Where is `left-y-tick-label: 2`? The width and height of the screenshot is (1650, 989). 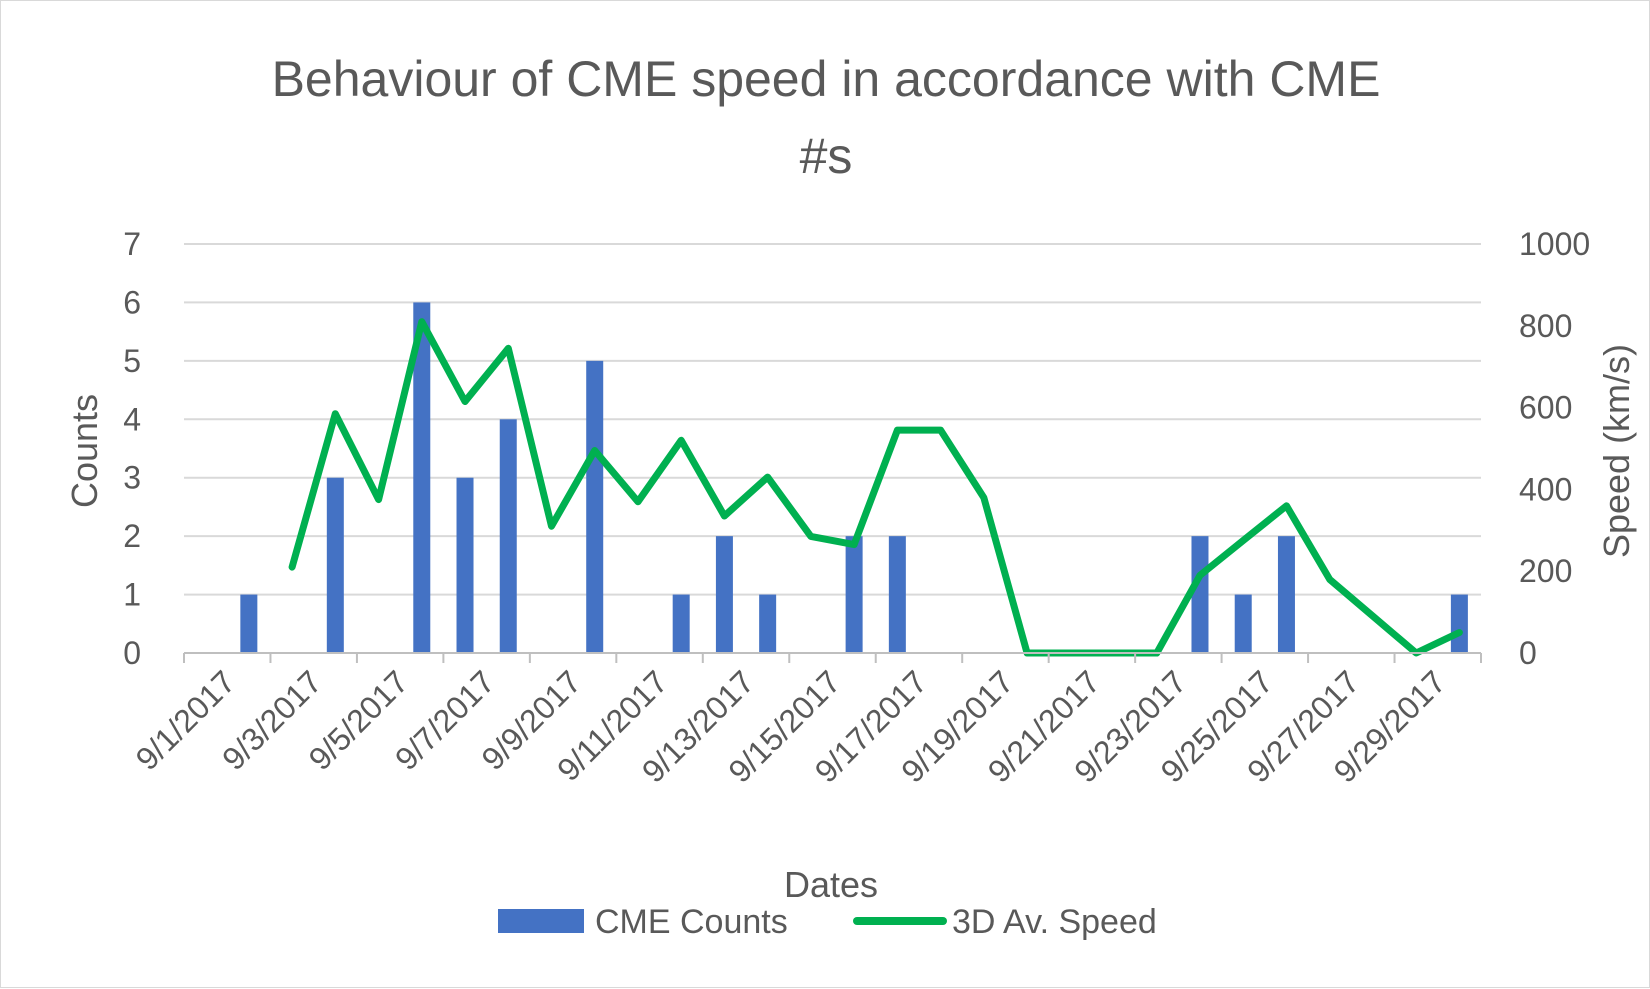 left-y-tick-label: 2 is located at coordinates (132, 536).